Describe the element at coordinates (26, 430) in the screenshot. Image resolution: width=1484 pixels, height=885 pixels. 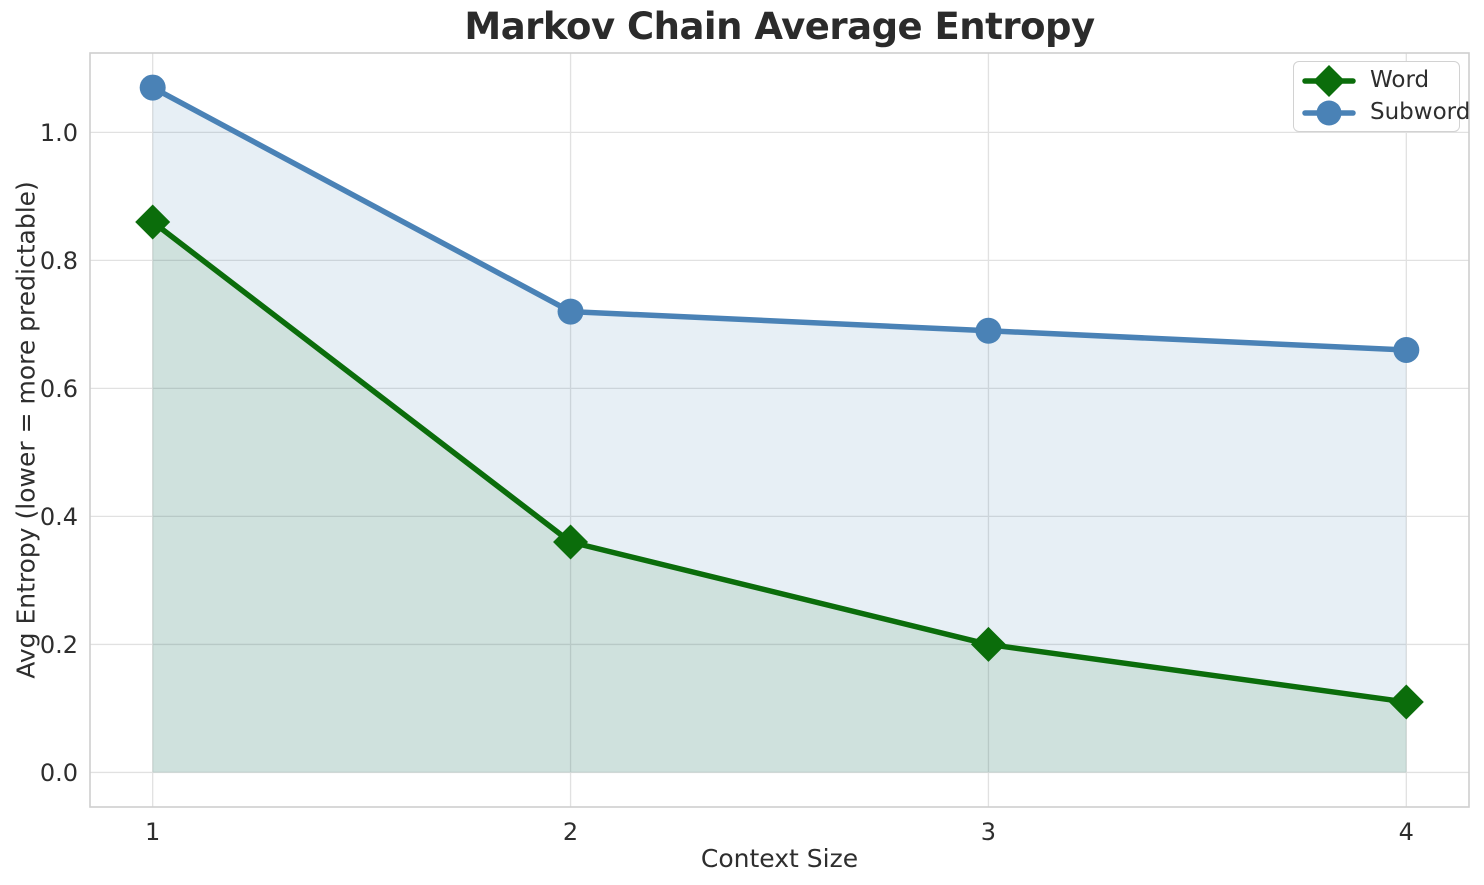
I see `y-axis-label: Avg Entropy (lower = more predictable)` at that location.